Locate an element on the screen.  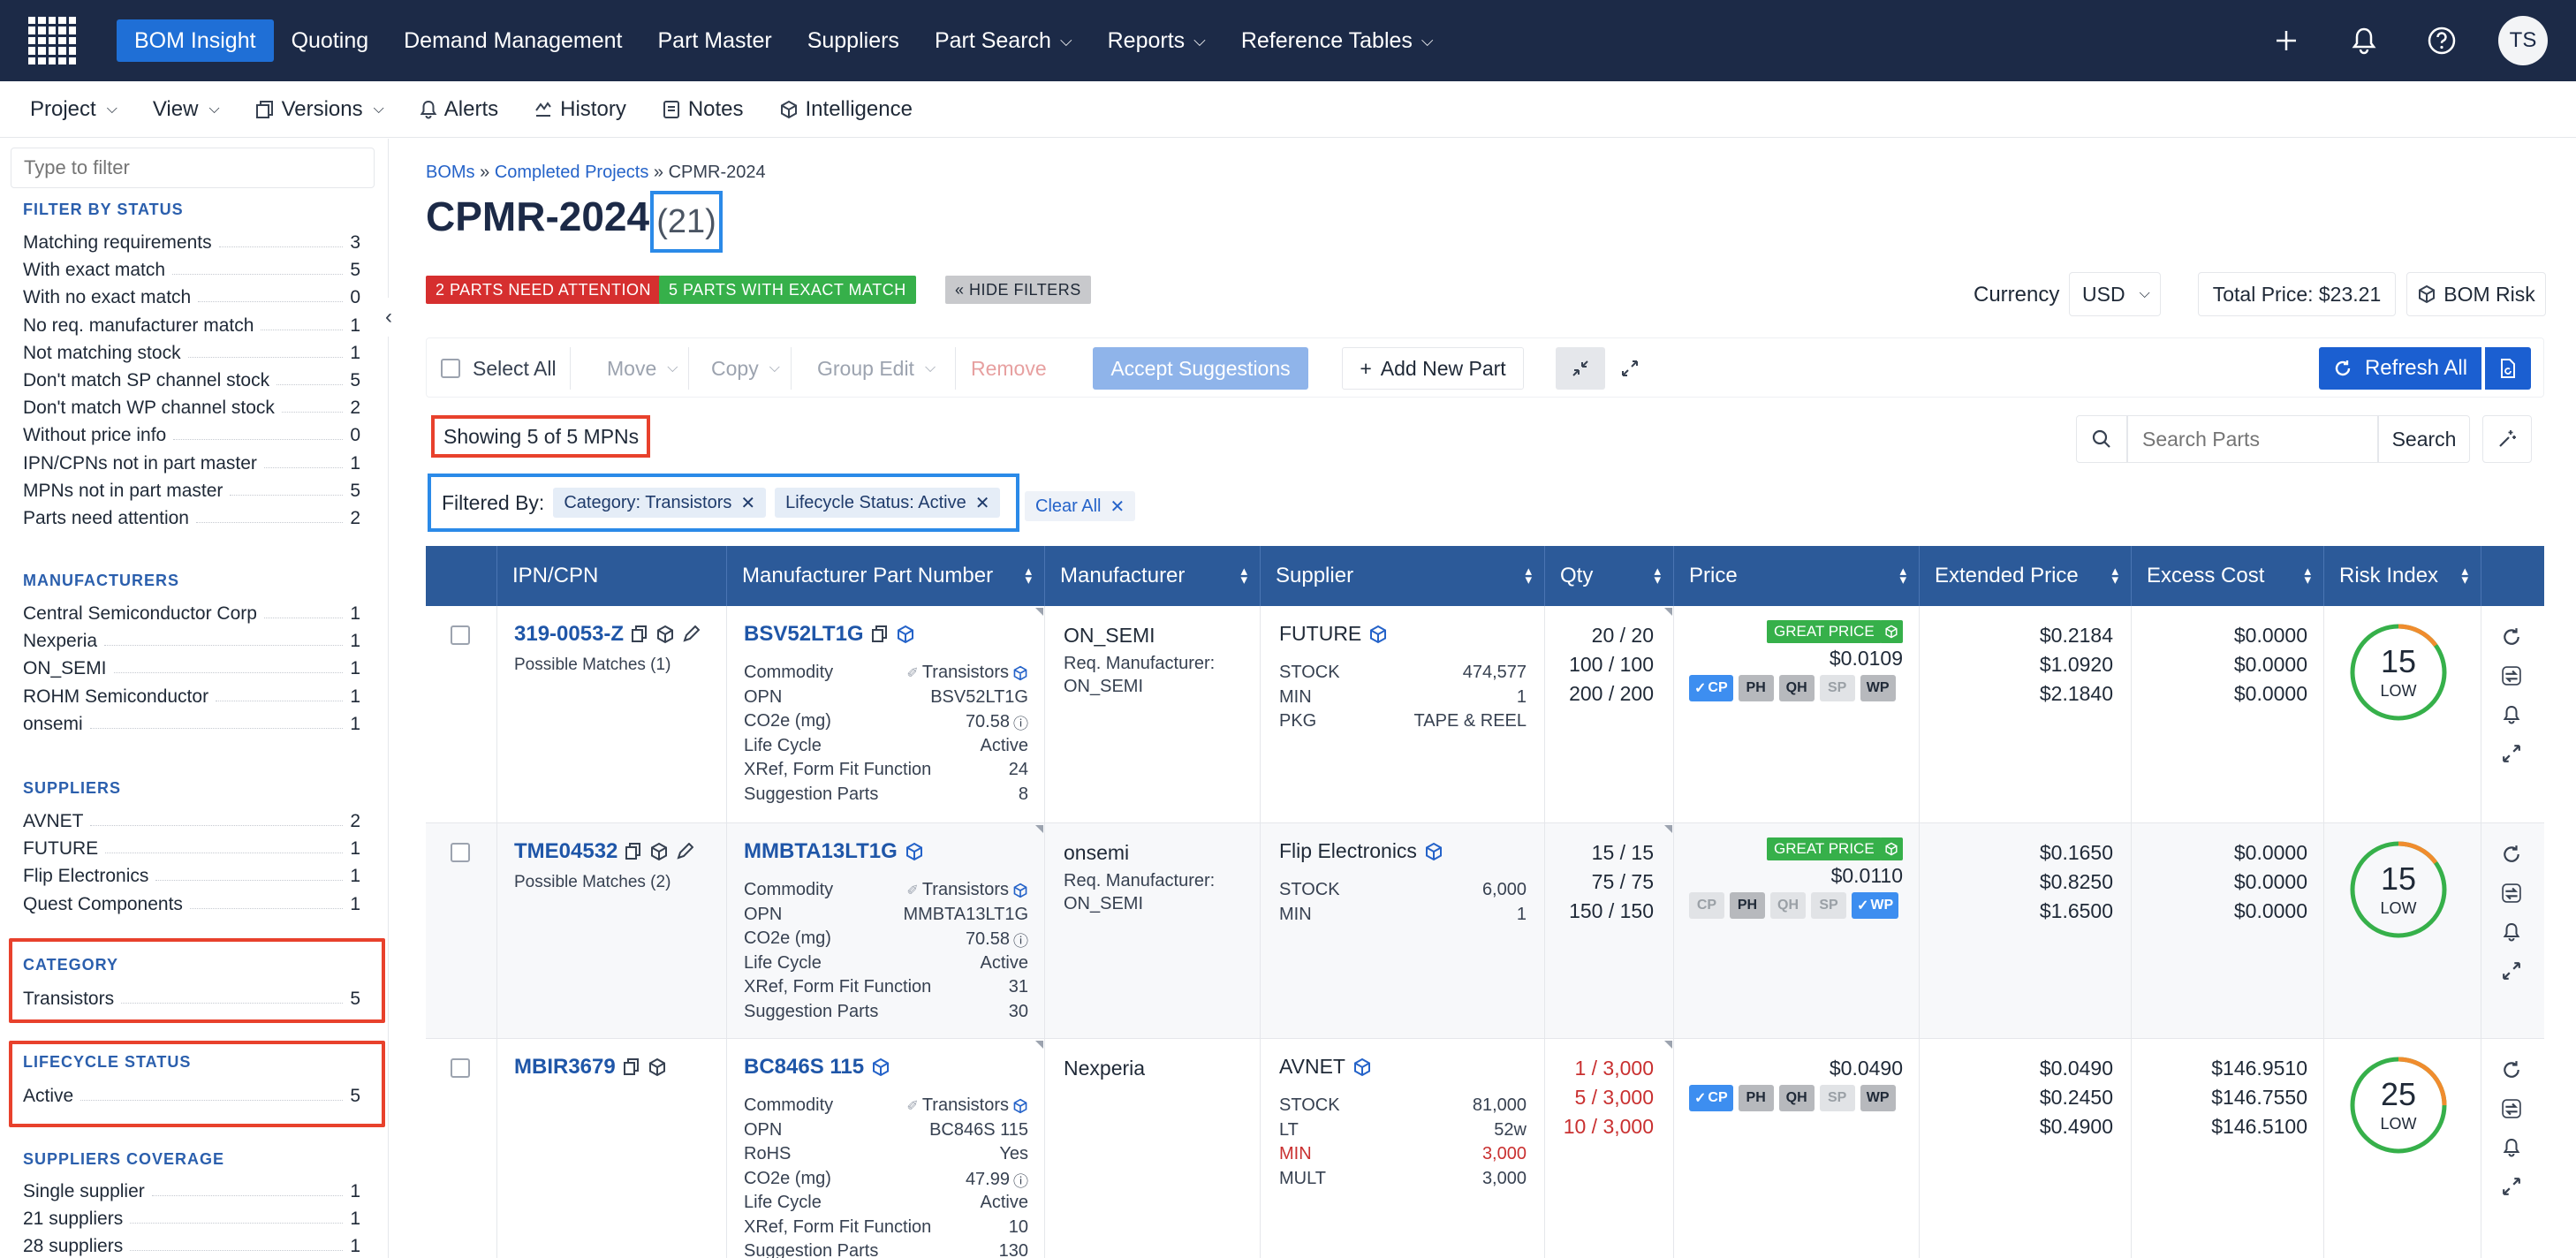
filter-input is located at coordinates (193, 168).